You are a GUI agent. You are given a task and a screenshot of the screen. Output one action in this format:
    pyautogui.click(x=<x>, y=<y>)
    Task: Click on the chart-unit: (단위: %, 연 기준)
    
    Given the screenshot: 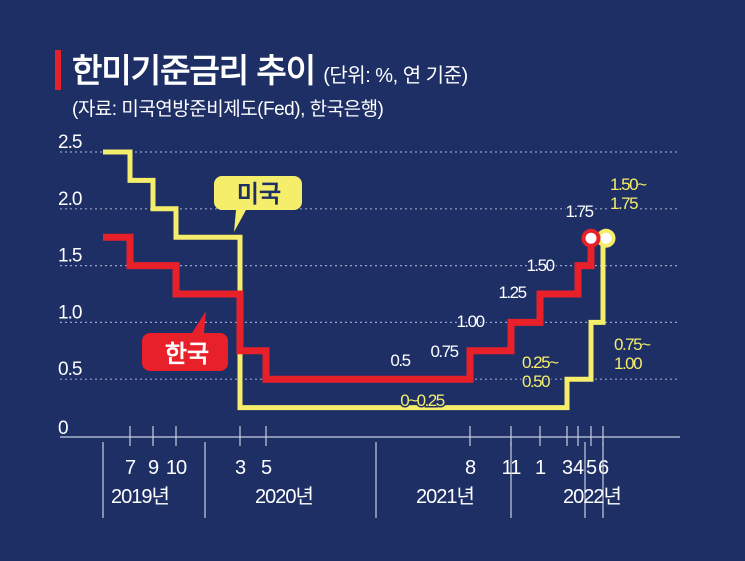 What is the action you would take?
    pyautogui.click(x=395, y=76)
    